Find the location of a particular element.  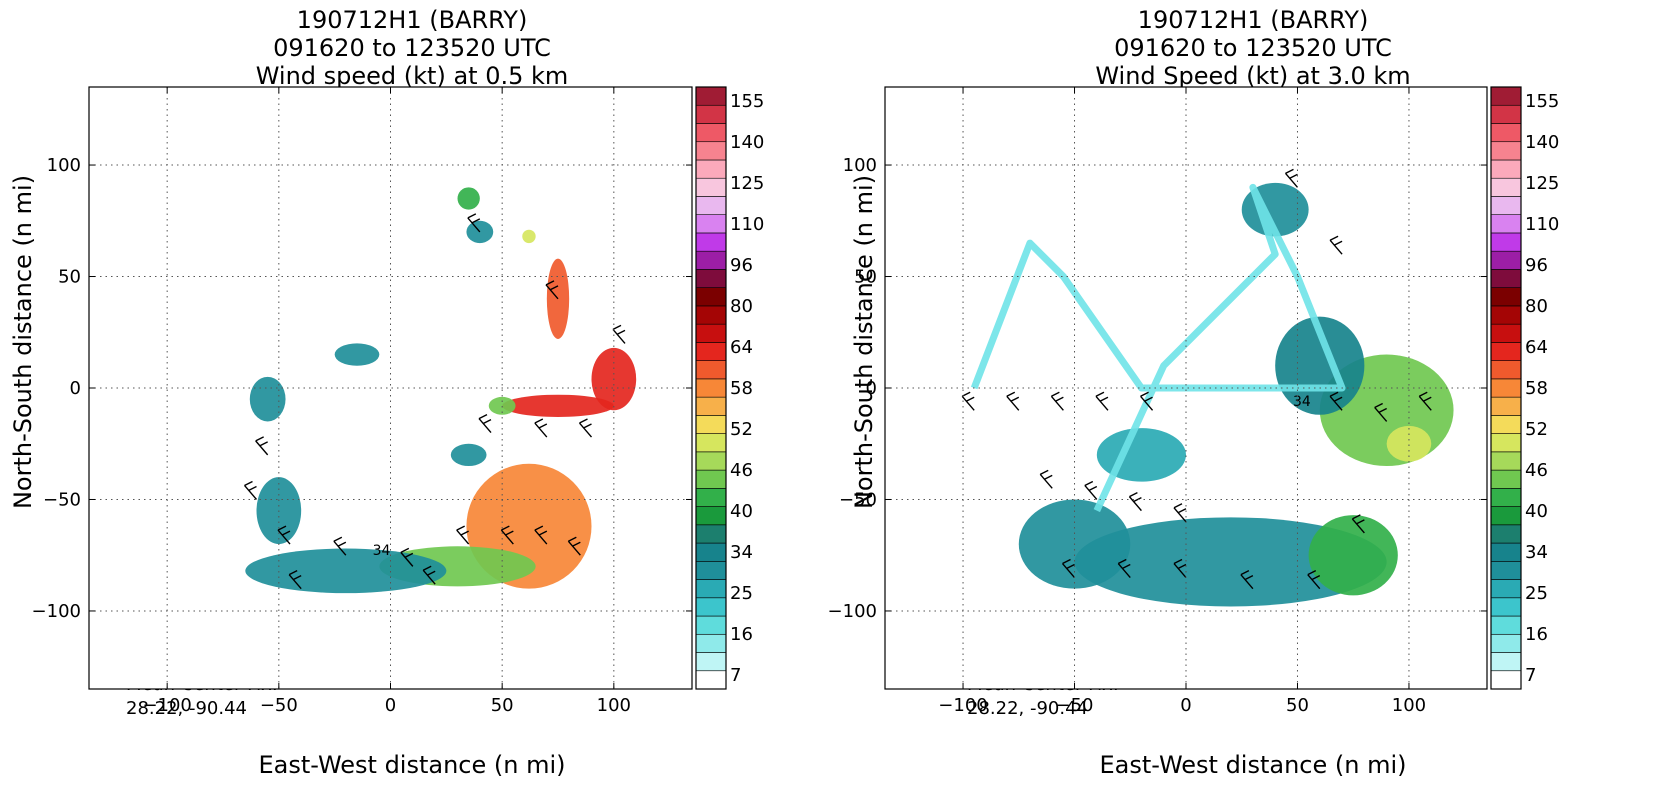

colorbar-tick-label: 7 is located at coordinates (1530, 675).